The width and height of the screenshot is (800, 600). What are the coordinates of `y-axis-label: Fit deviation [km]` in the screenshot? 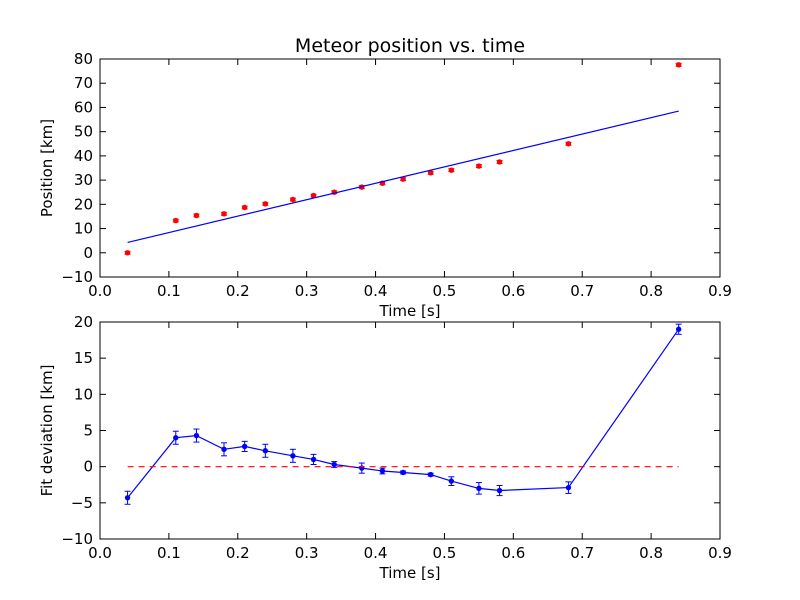 It's located at (47, 431).